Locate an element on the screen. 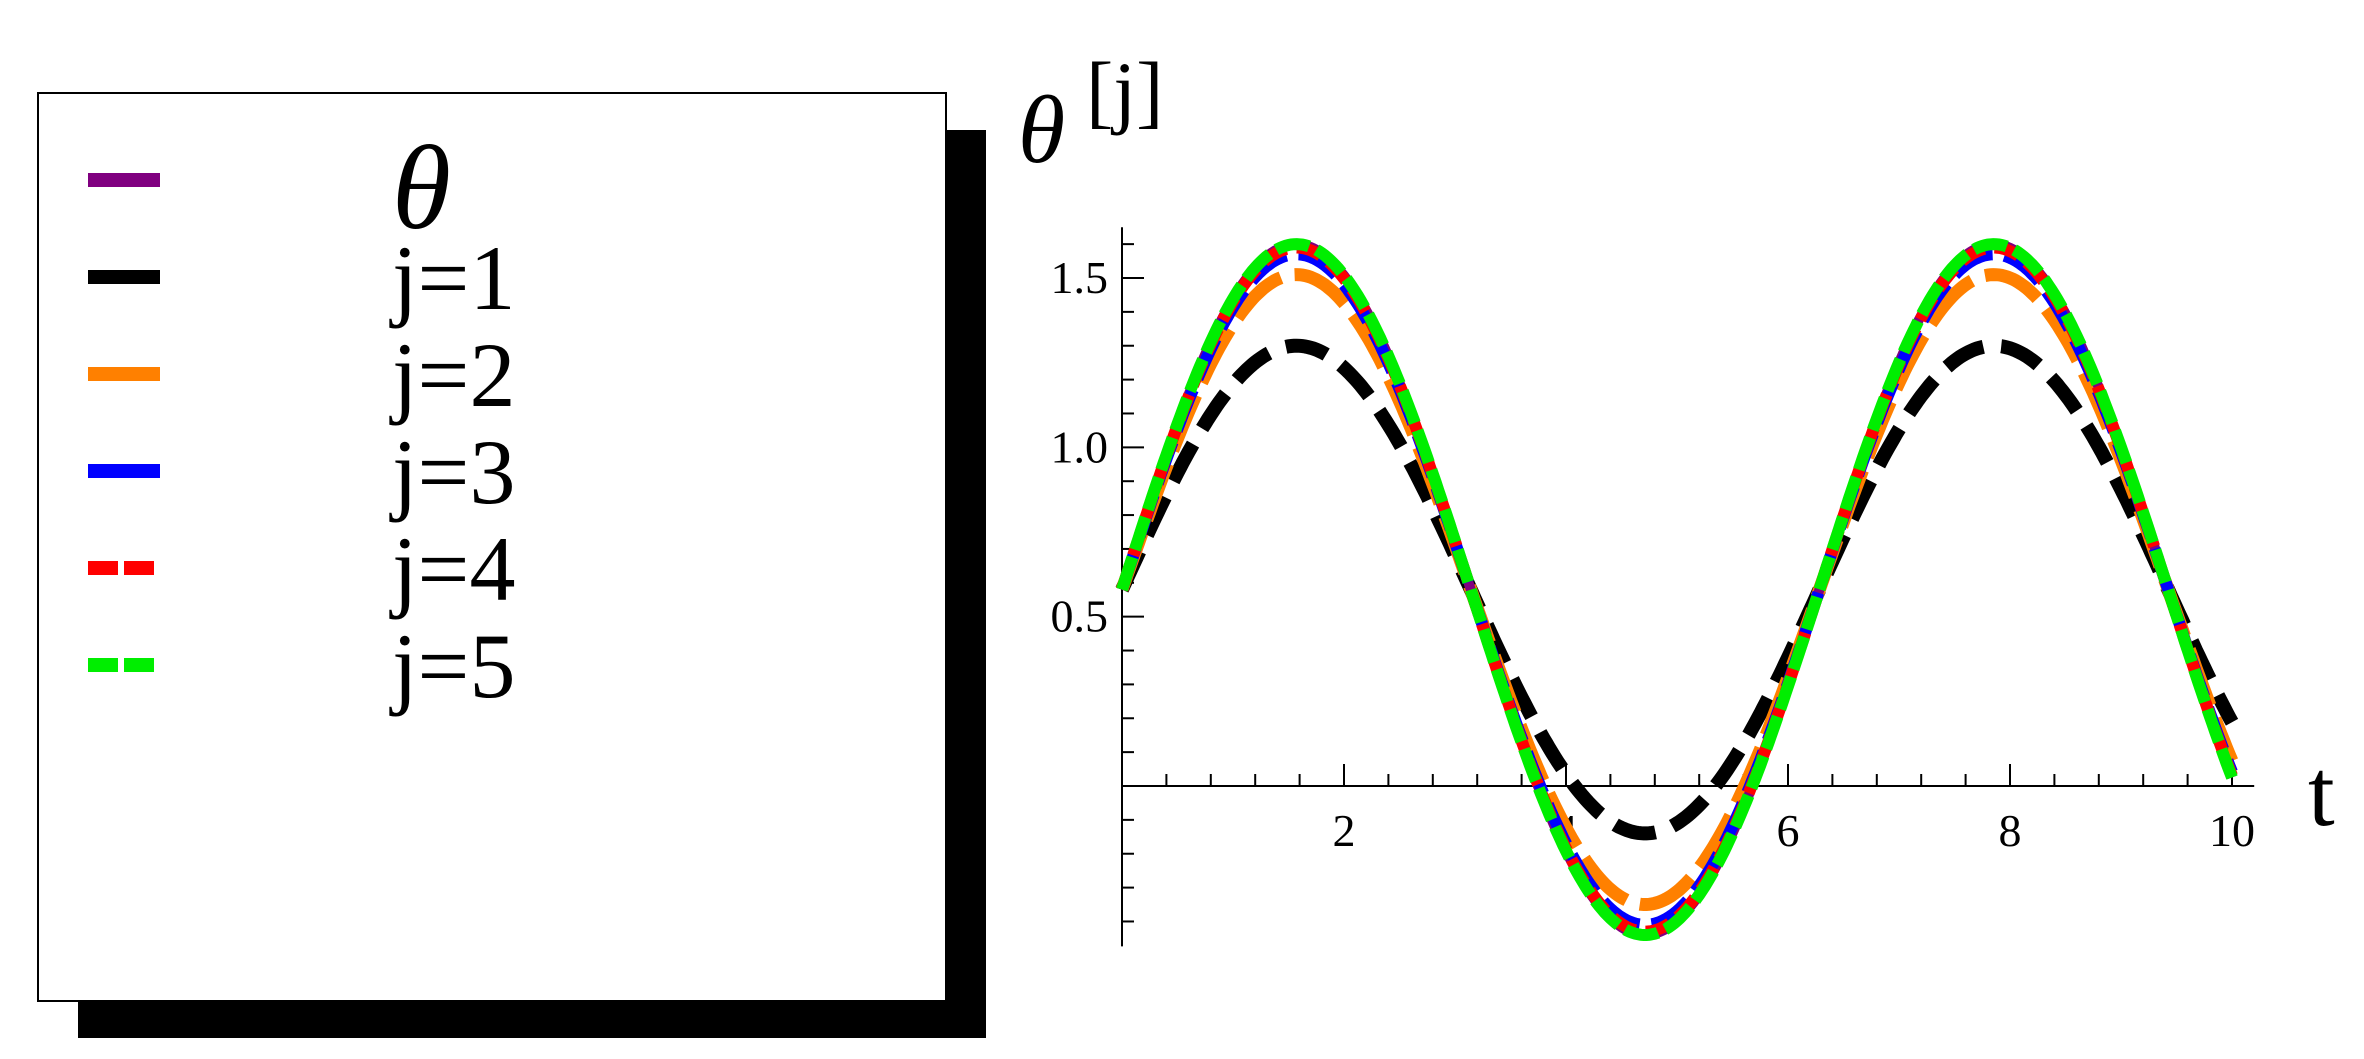  x-tick-label: 10 is located at coordinates (2232, 830).